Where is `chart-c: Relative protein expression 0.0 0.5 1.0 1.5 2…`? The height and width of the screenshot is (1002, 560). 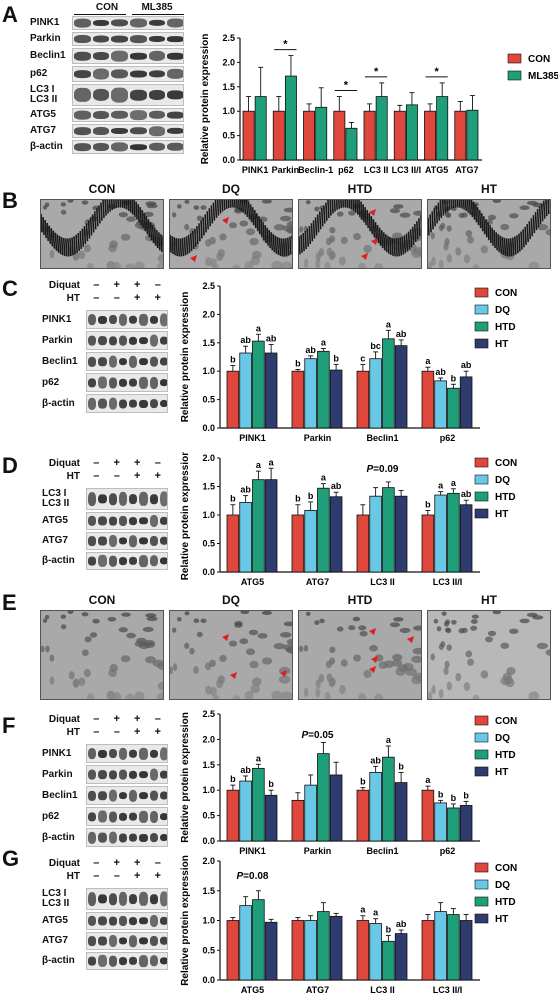 chart-c: Relative protein expression 0.0 0.5 1.0 1.5 2… is located at coordinates (348, 362).